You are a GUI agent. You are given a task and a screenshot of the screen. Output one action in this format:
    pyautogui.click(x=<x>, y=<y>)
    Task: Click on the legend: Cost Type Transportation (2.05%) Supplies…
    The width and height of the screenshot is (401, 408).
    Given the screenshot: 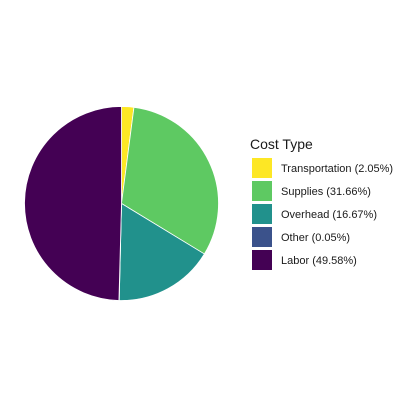 What is the action you would take?
    pyautogui.click(x=321, y=203)
    